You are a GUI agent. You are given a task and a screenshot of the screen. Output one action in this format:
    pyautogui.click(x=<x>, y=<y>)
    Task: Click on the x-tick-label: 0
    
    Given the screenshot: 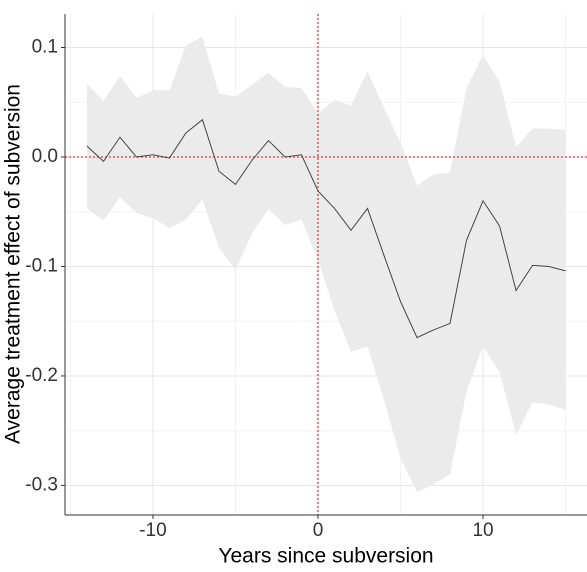 What is the action you would take?
    pyautogui.click(x=318, y=530)
    